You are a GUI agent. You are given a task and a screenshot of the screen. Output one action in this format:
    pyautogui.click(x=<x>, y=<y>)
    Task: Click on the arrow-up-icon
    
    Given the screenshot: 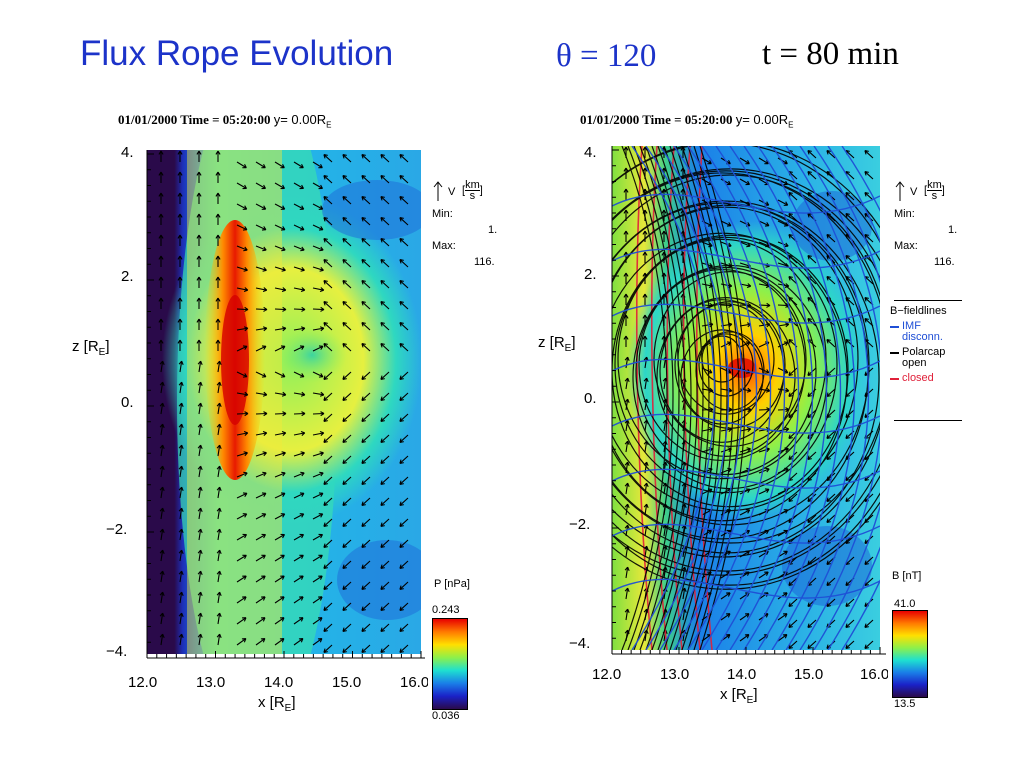 What is the action you would take?
    pyautogui.click(x=438, y=191)
    